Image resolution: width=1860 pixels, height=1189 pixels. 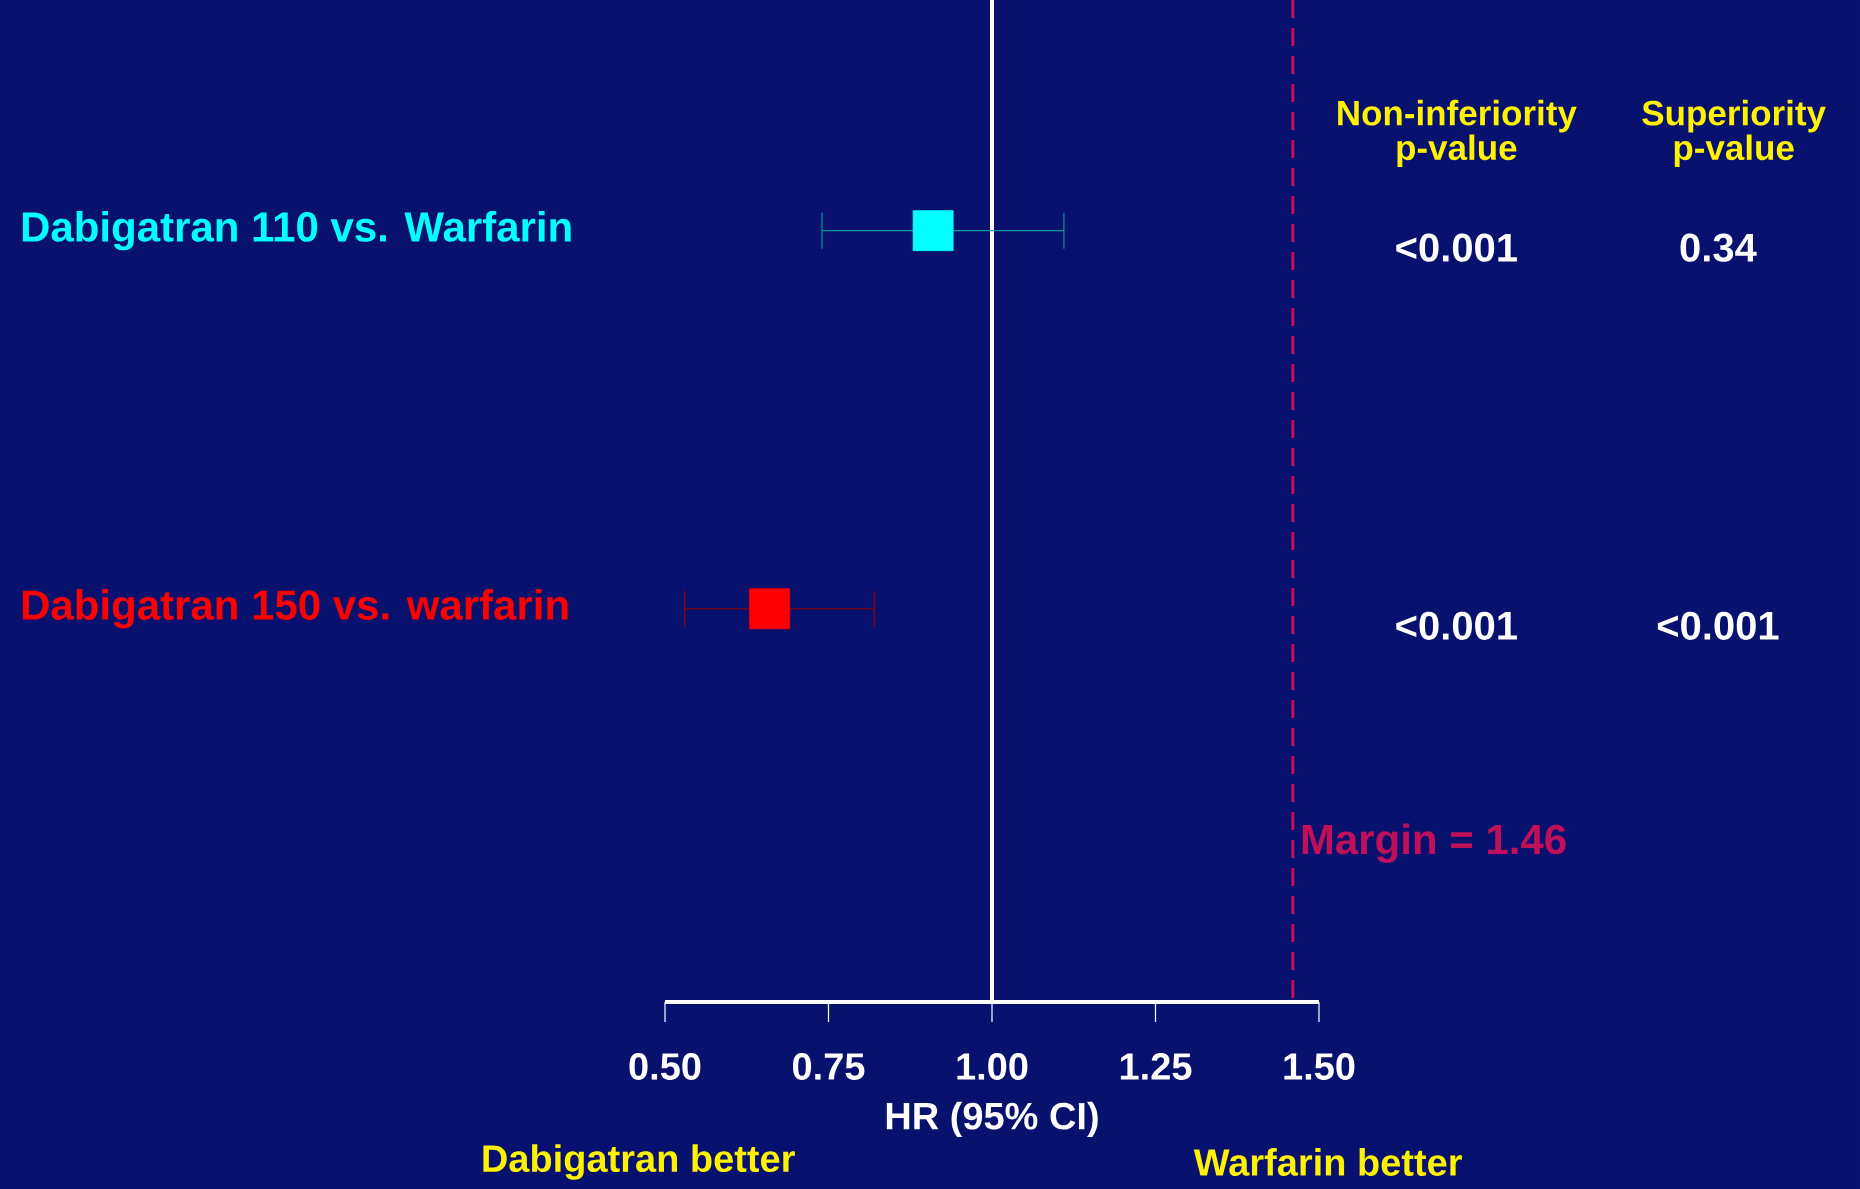 I want to click on text: Dabigatran better, so click(x=639, y=1162).